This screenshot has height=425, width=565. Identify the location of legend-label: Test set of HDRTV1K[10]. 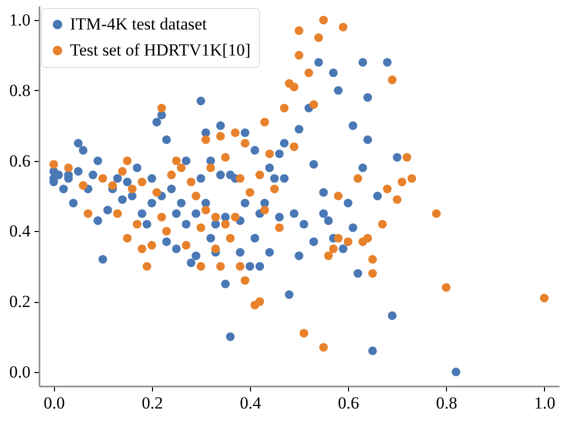
(160, 50).